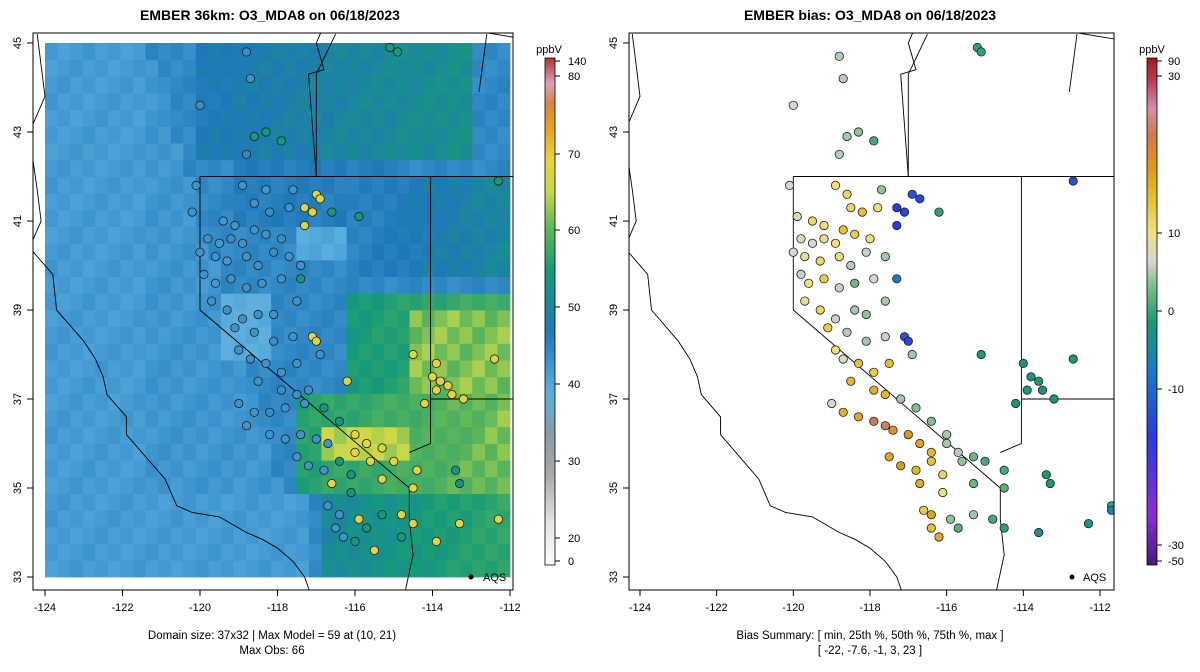  I want to click on x-tick-label: -122, so click(122, 608).